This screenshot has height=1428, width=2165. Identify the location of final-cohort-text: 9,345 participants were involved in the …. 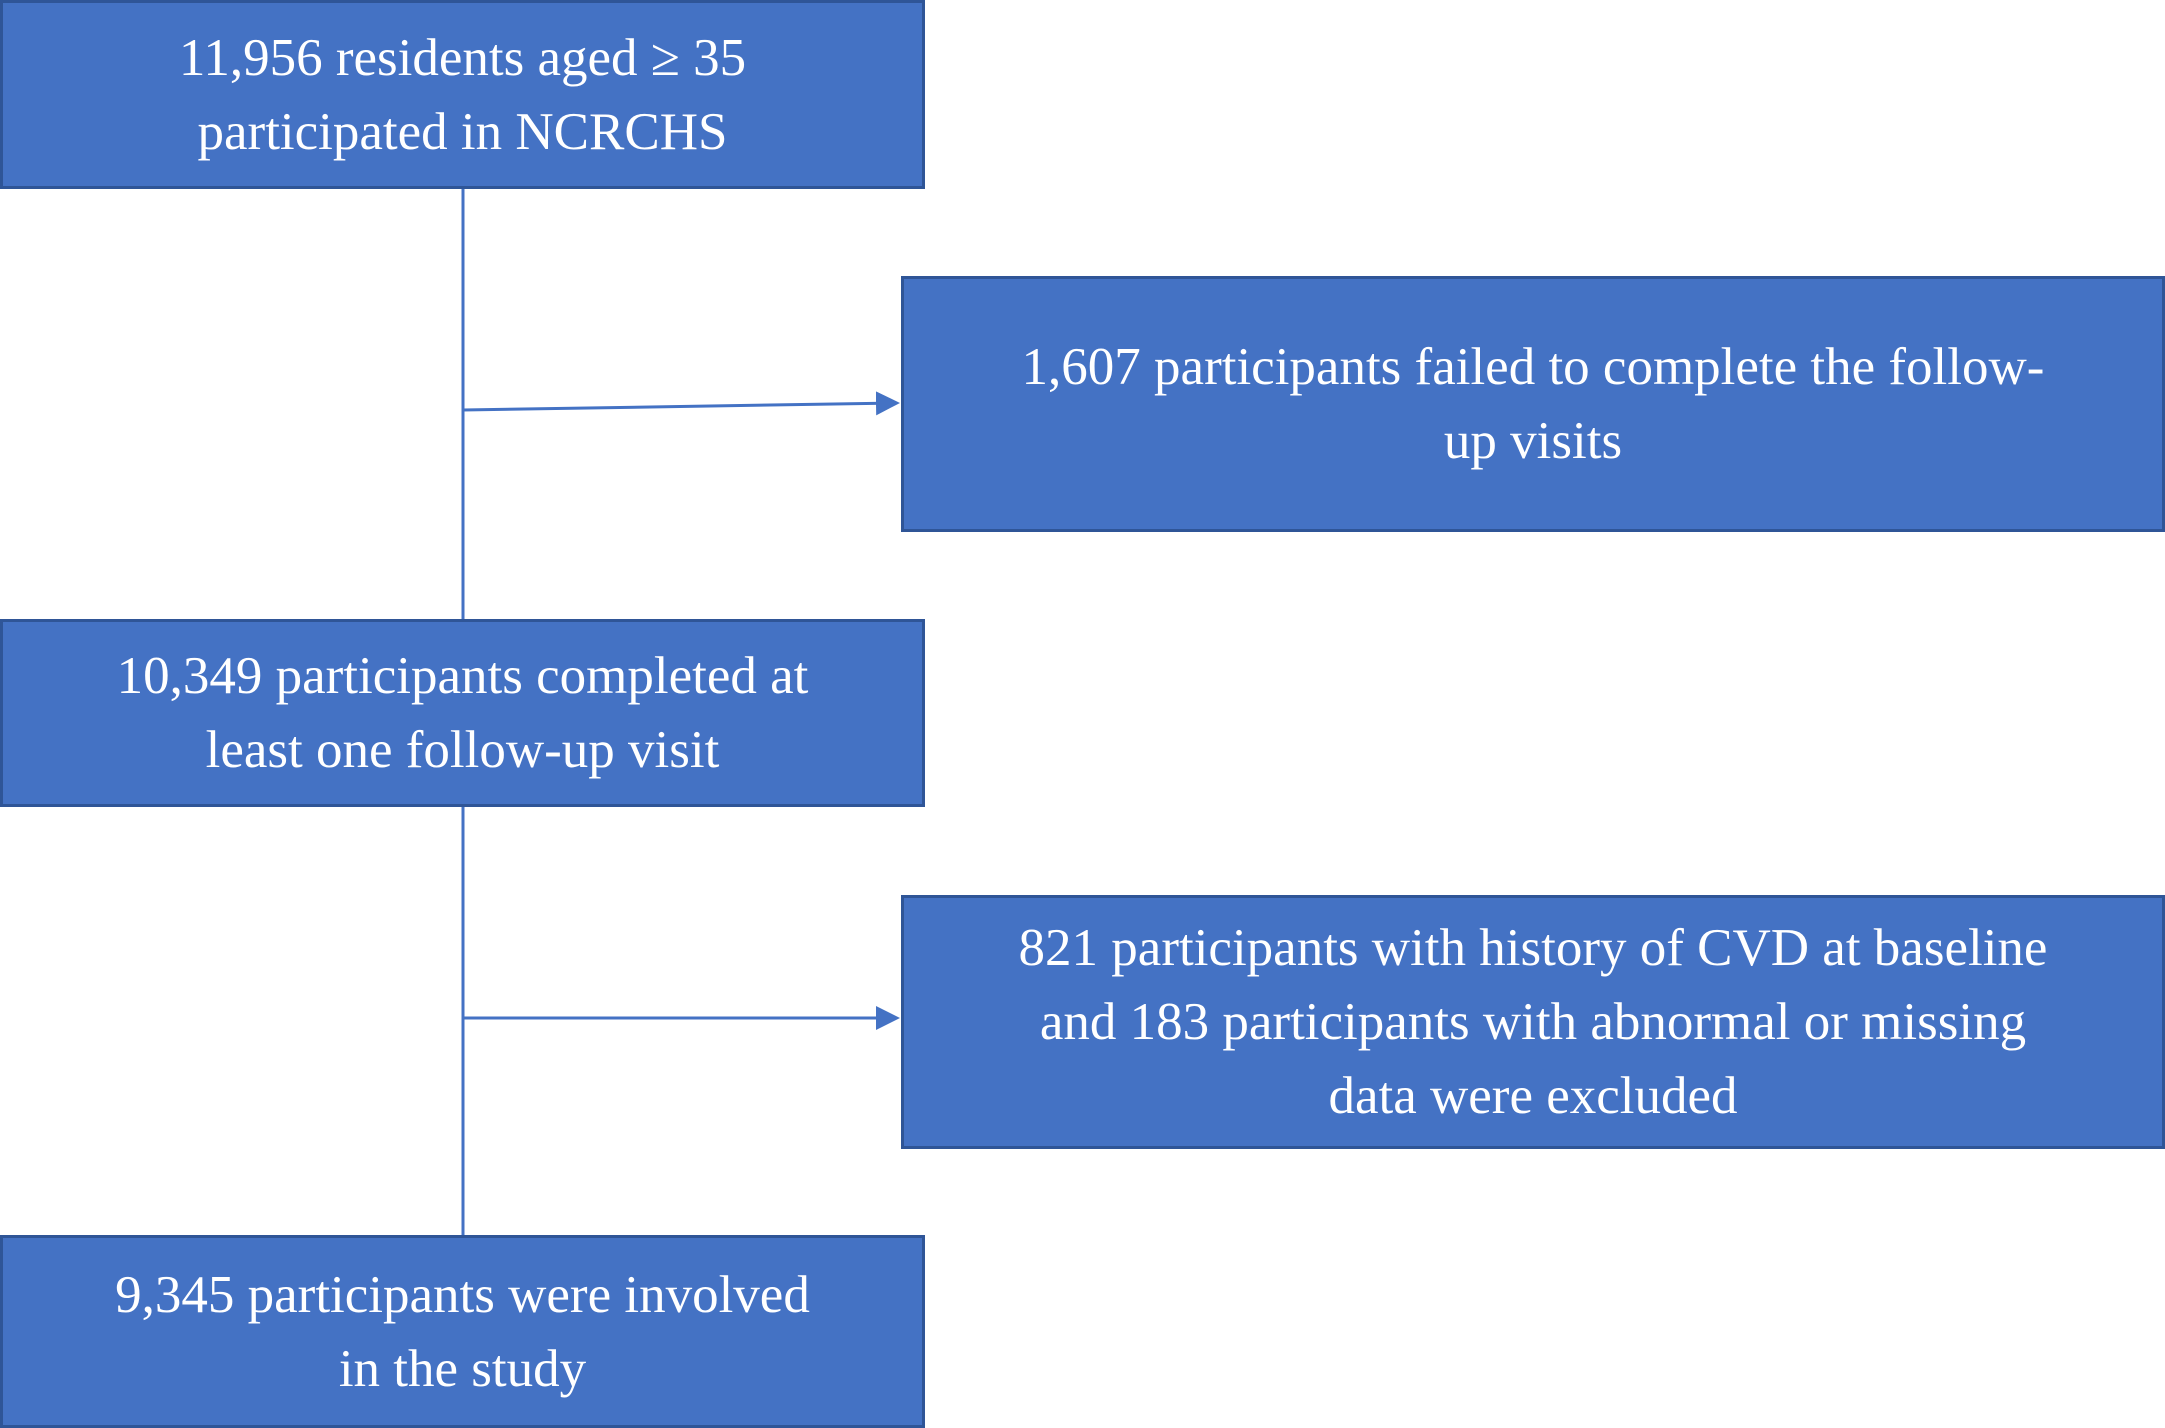
(462, 1331).